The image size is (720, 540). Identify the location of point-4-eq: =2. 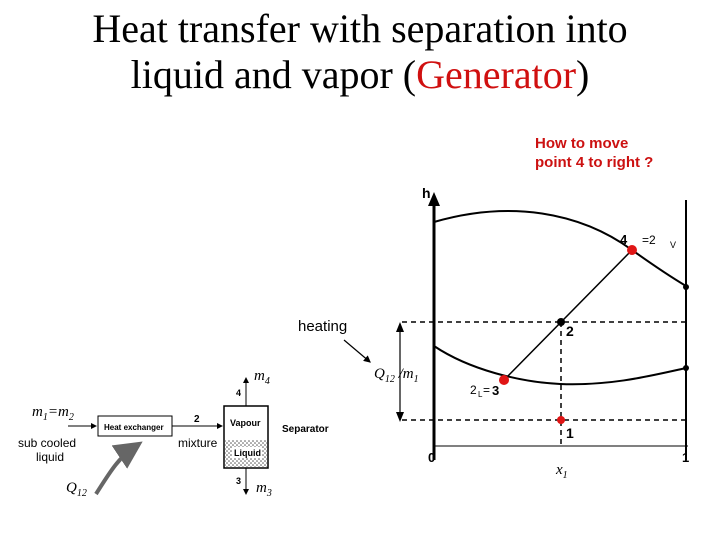
(649, 240).